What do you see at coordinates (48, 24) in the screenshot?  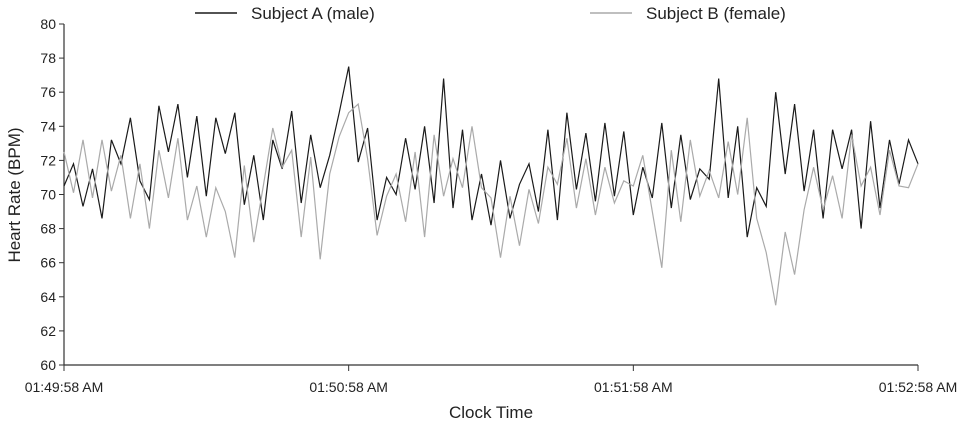 I see `y-tick-label: 80` at bounding box center [48, 24].